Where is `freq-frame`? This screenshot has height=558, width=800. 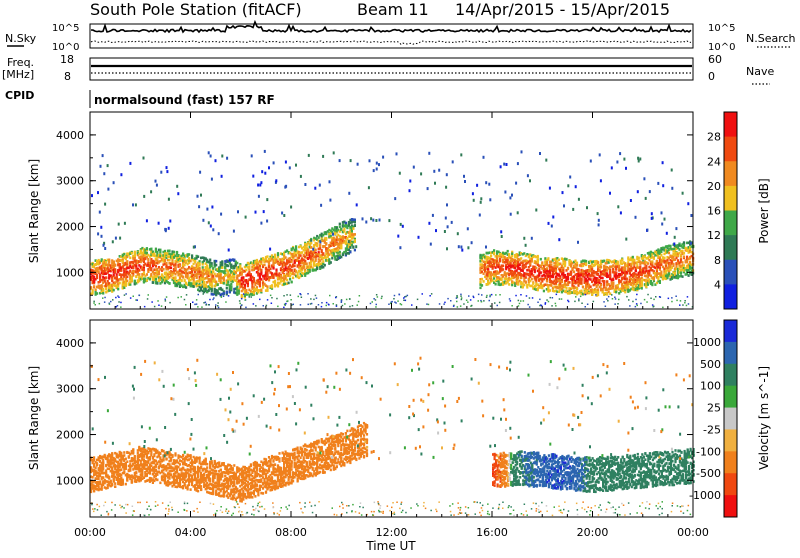
freq-frame is located at coordinates (391, 69).